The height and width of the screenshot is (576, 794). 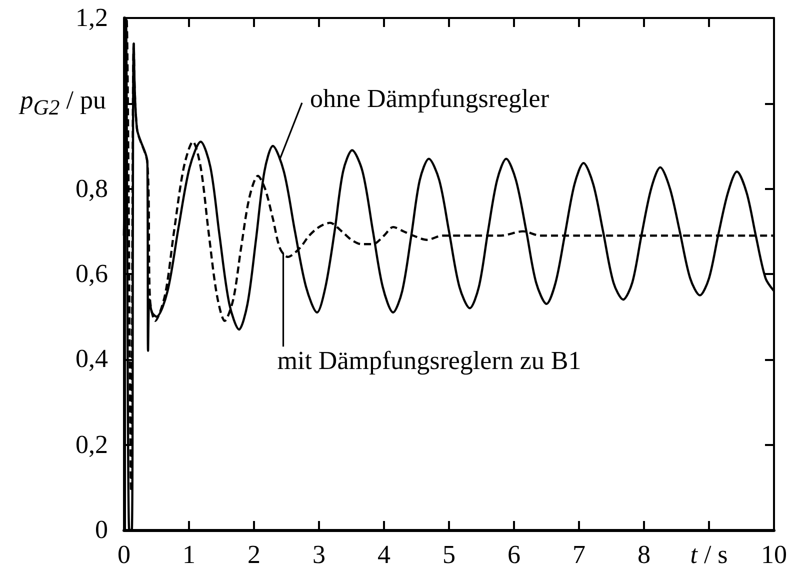 I want to click on x-tick-label: 8, so click(x=644, y=555).